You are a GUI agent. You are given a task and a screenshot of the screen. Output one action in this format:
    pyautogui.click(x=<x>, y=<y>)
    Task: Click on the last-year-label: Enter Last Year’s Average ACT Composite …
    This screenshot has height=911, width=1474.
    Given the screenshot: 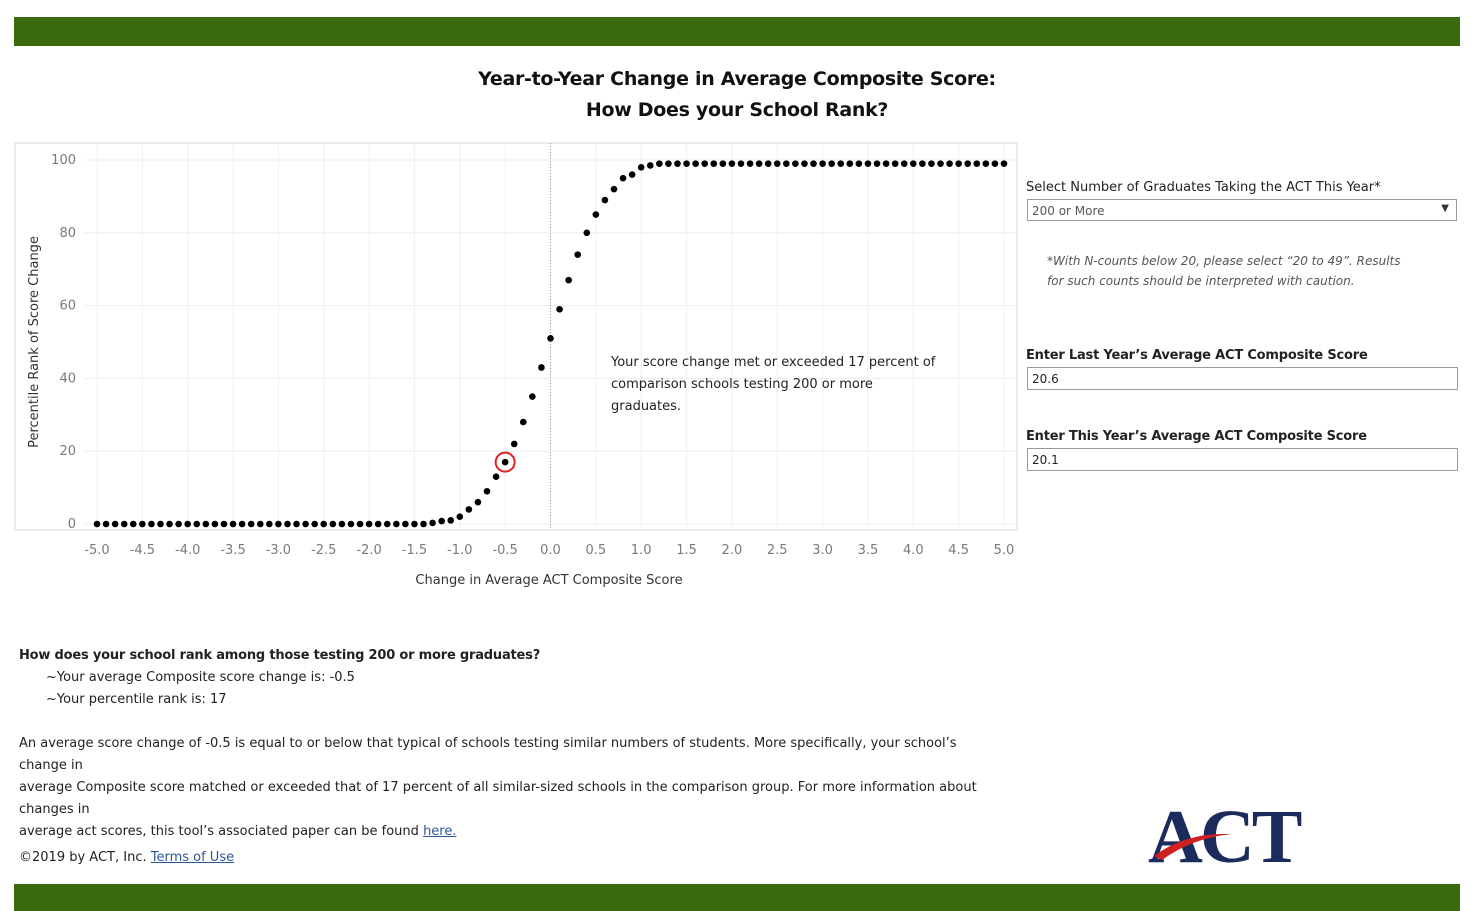 What is the action you would take?
    pyautogui.click(x=1197, y=355)
    